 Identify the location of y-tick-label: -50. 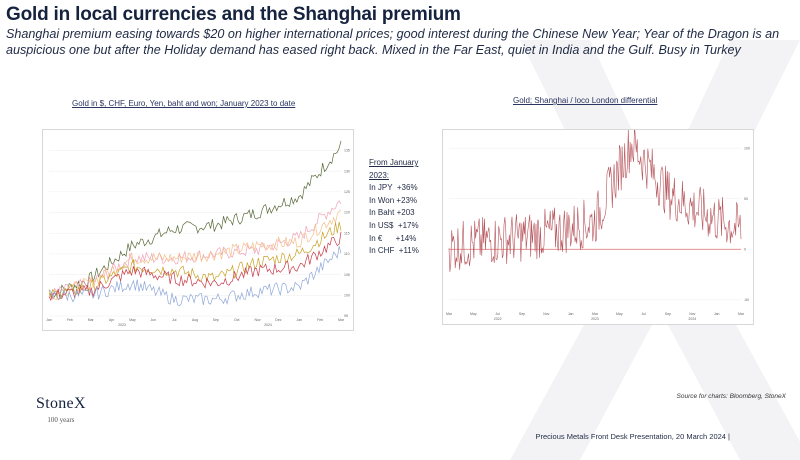
(746, 300).